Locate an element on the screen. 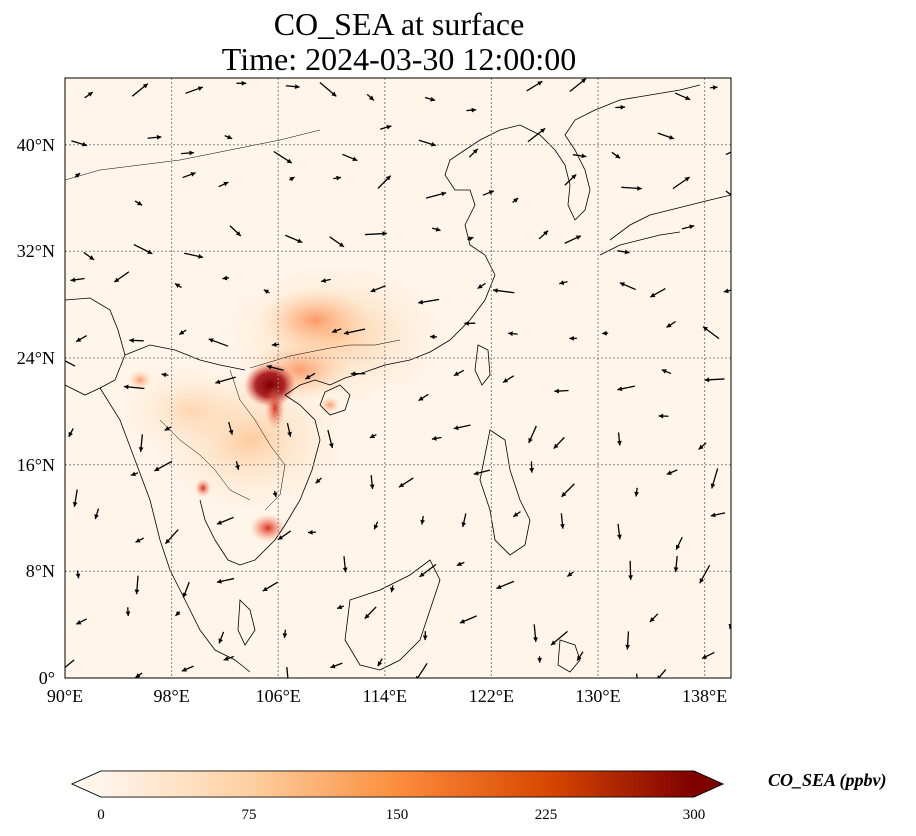 This screenshot has height=836, width=916. border-laos-vietnam is located at coordinates (257, 440).